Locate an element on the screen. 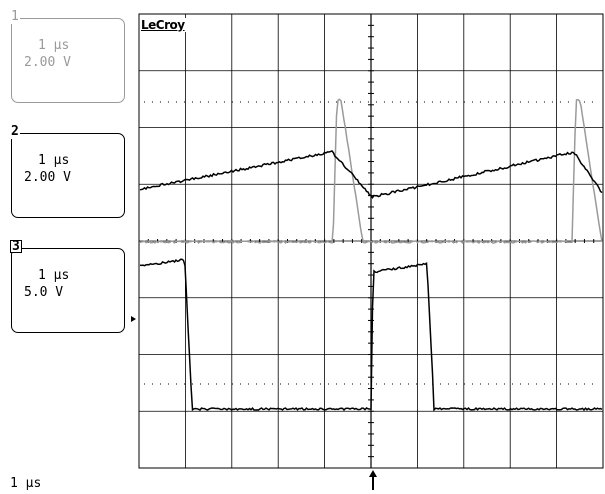  trigger-level-arrow-icon is located at coordinates (133, 319).